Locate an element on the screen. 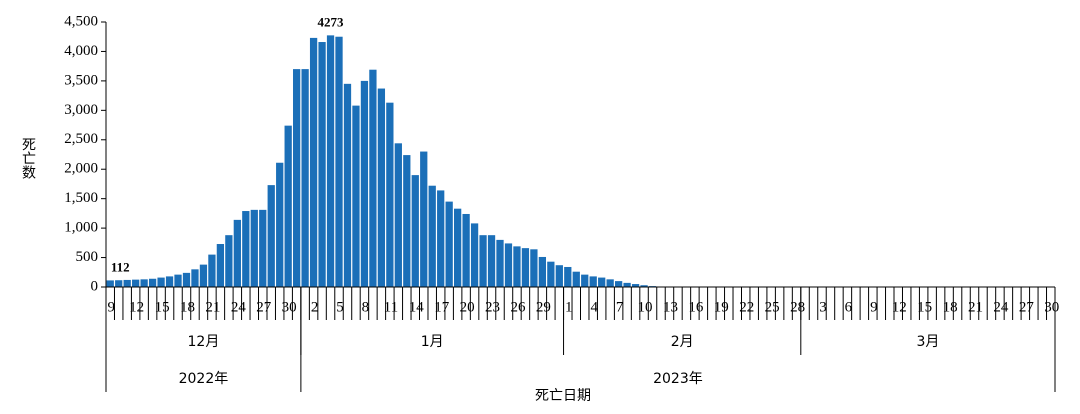 The height and width of the screenshot is (414, 1080). x-tick-label: 8 is located at coordinates (366, 307).